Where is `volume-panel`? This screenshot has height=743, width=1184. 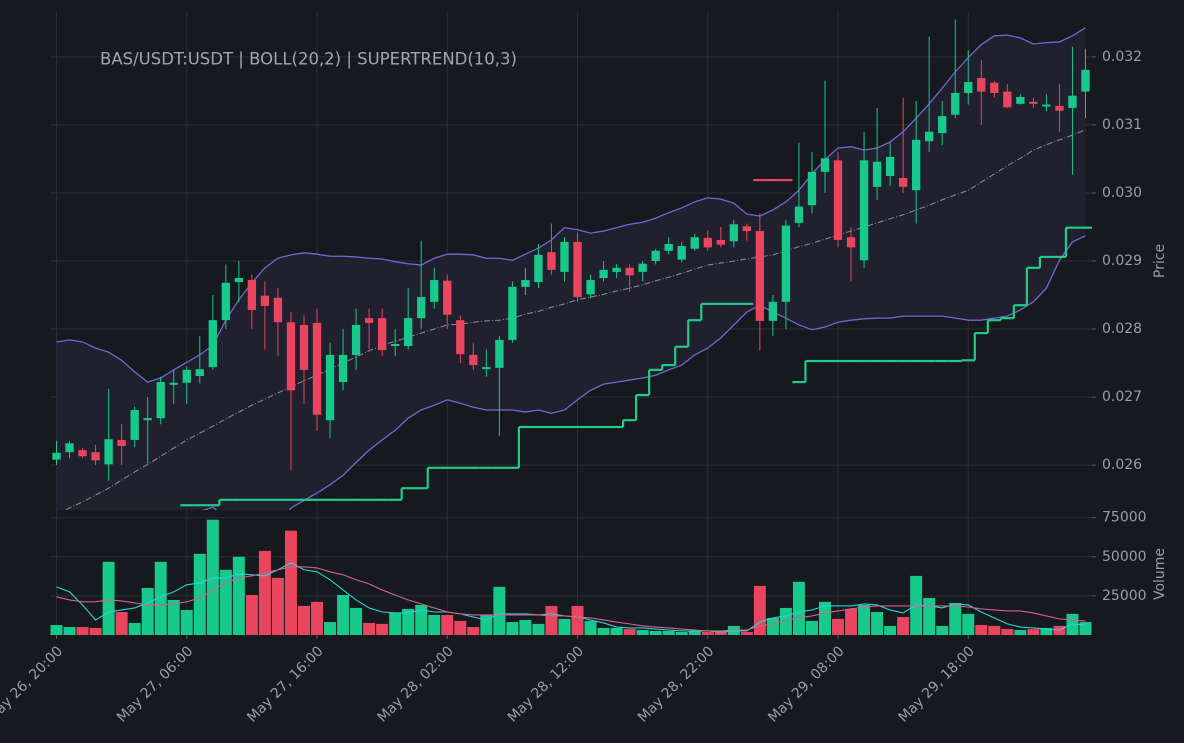 volume-panel is located at coordinates (571, 577).